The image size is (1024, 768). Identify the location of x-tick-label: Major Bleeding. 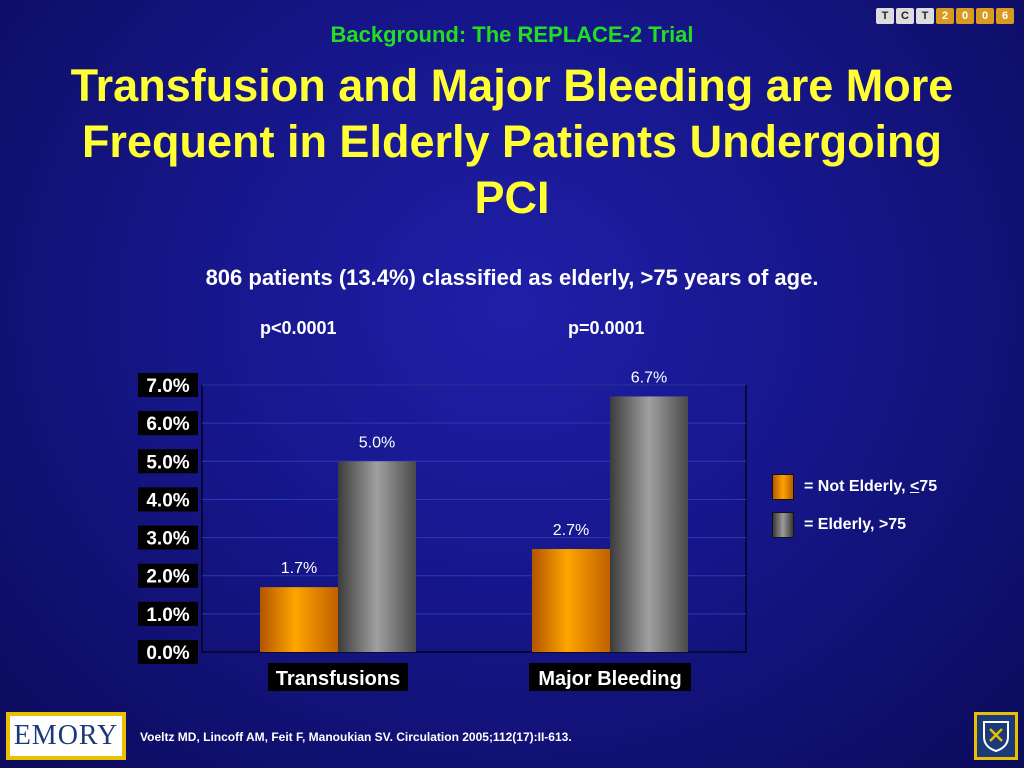
(609, 679).